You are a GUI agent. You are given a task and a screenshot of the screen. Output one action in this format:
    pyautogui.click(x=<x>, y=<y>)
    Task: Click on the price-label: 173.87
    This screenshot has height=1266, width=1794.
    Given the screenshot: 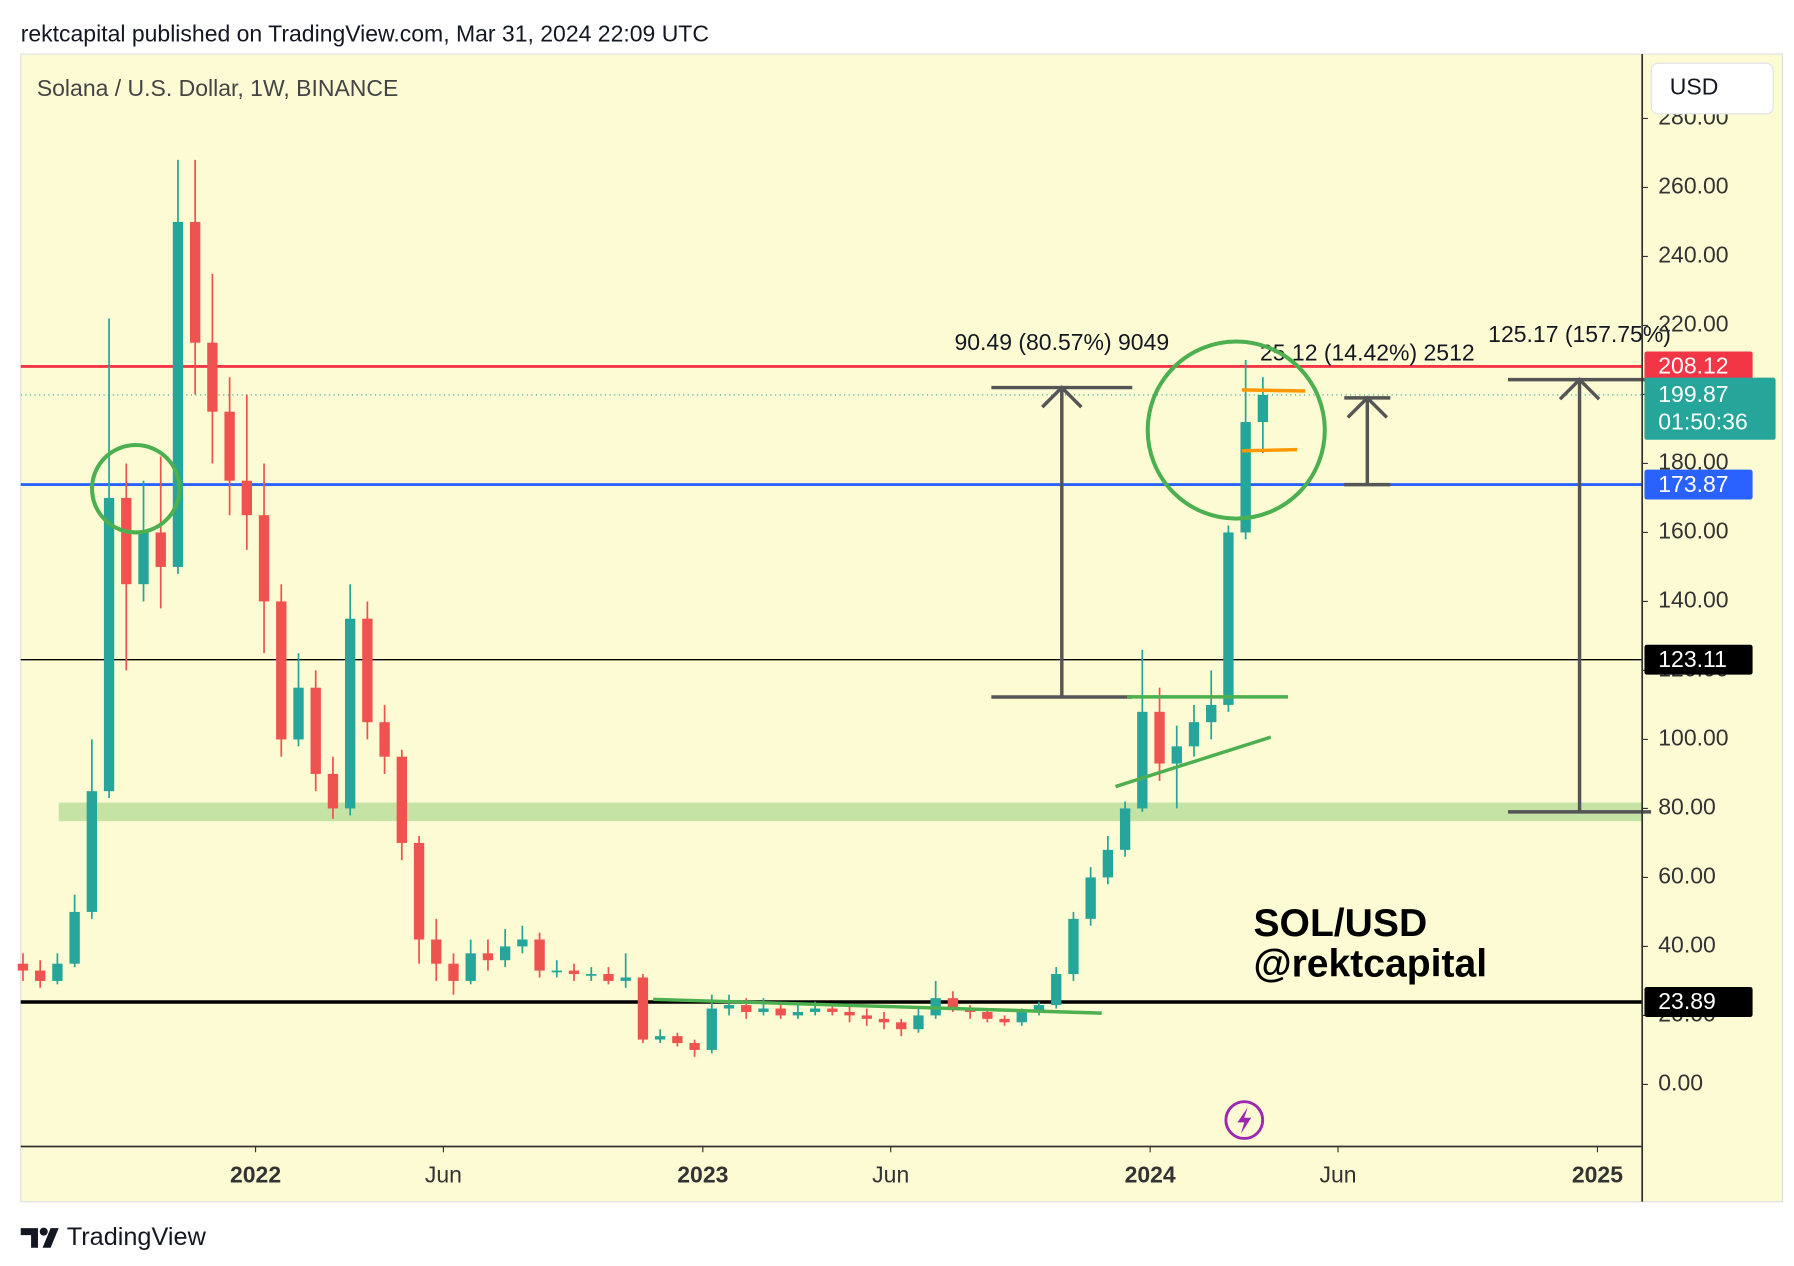 What is the action you would take?
    pyautogui.click(x=1693, y=484)
    